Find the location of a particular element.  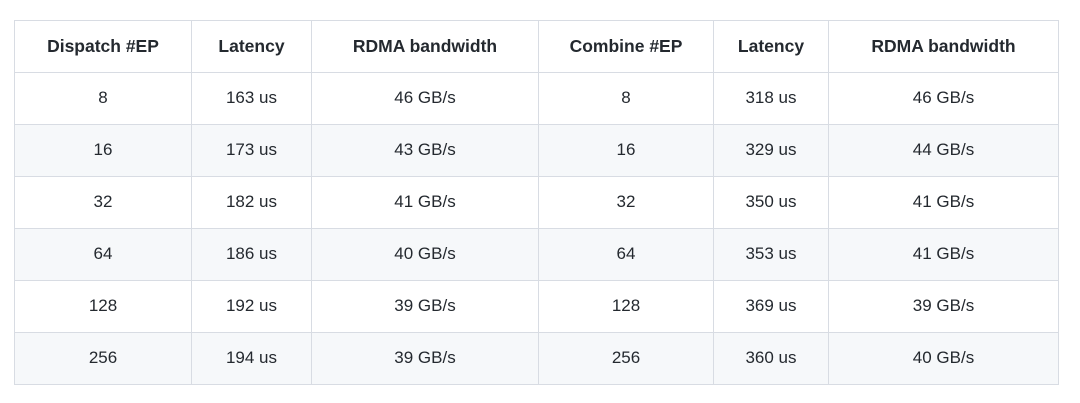

cell-combine-rdma-bandwidth: 39 GB/s is located at coordinates (943, 306).